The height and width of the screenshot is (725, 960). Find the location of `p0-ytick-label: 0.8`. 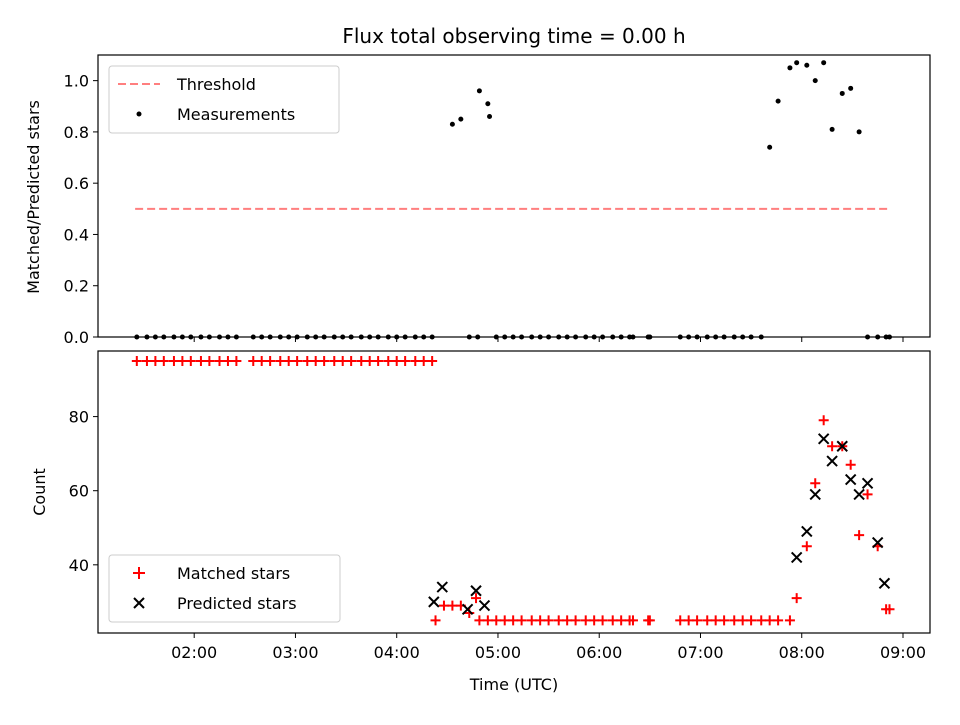

p0-ytick-label: 0.8 is located at coordinates (76, 132).